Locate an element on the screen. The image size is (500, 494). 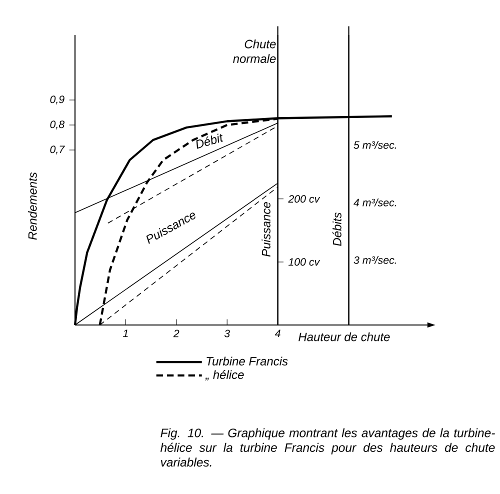
caption: Fig. 10. — Graphique montrant les avantages de la turbine-hélice sur la turbine Francis pour des hauteurs de chute variables. is located at coordinates (327, 447).